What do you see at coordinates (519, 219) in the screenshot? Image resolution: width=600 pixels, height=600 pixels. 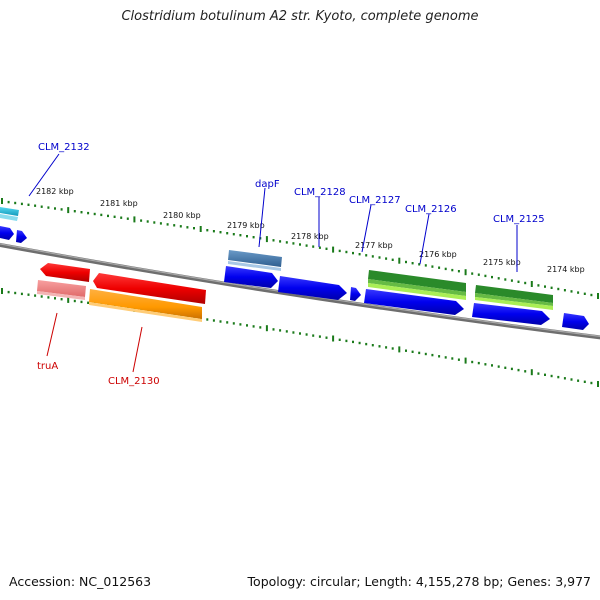 I see `gene-label-clm2125: CLM_2125` at bounding box center [519, 219].